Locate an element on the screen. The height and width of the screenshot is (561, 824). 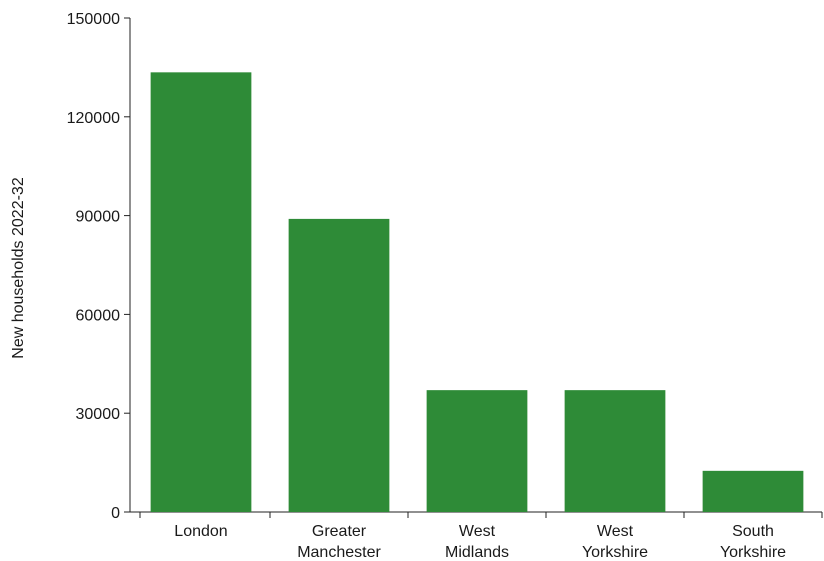
y-tick-label: 150000 is located at coordinates (93, 19).